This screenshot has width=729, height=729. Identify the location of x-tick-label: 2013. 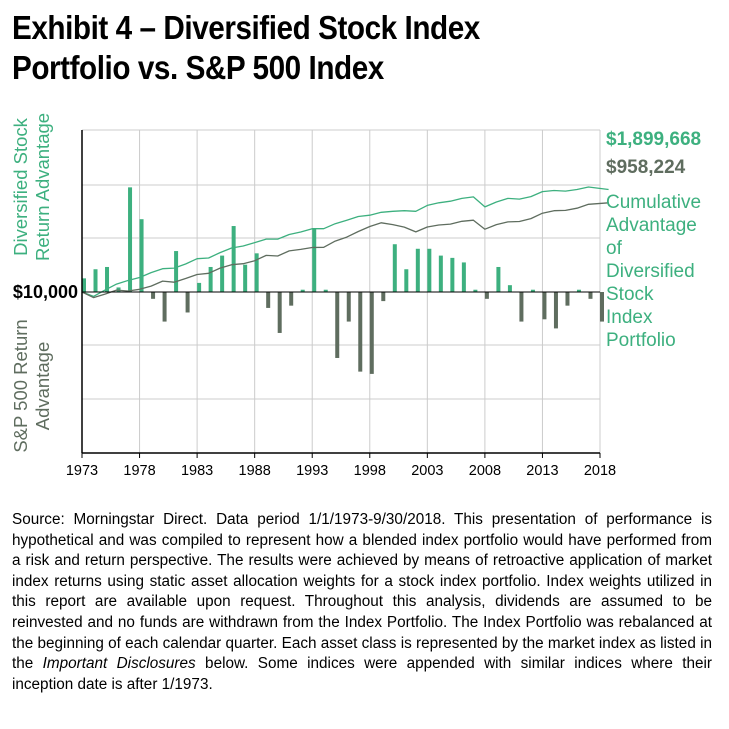
(542, 471).